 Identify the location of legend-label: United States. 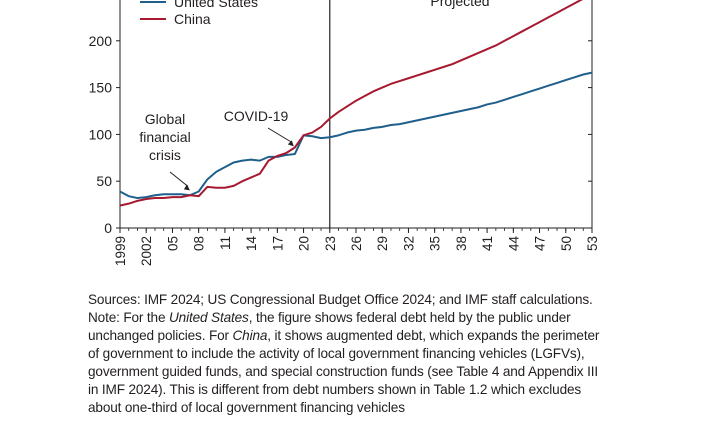
(216, 5).